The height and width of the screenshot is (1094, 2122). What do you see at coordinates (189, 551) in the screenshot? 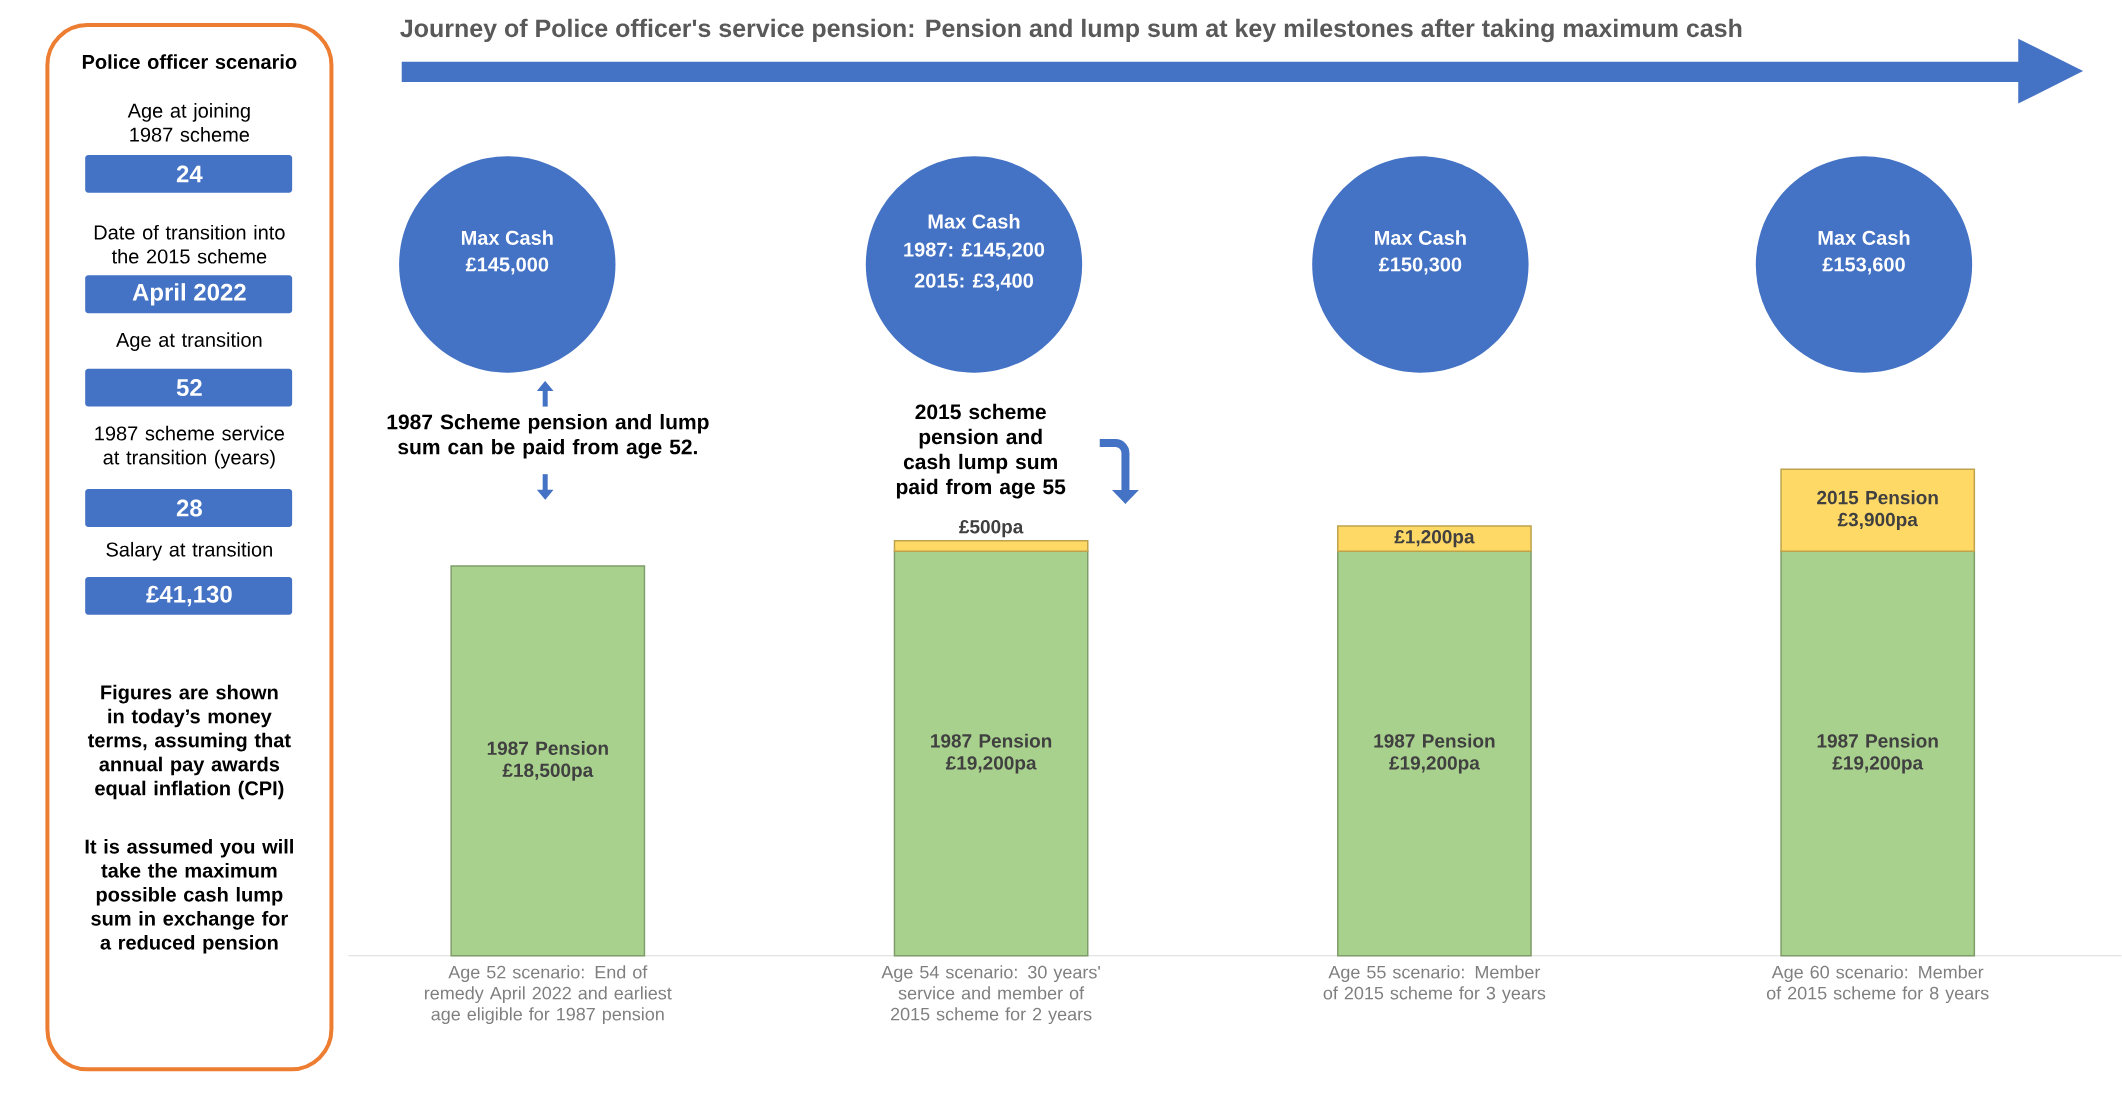
I see `text: Salary at transition` at bounding box center [189, 551].